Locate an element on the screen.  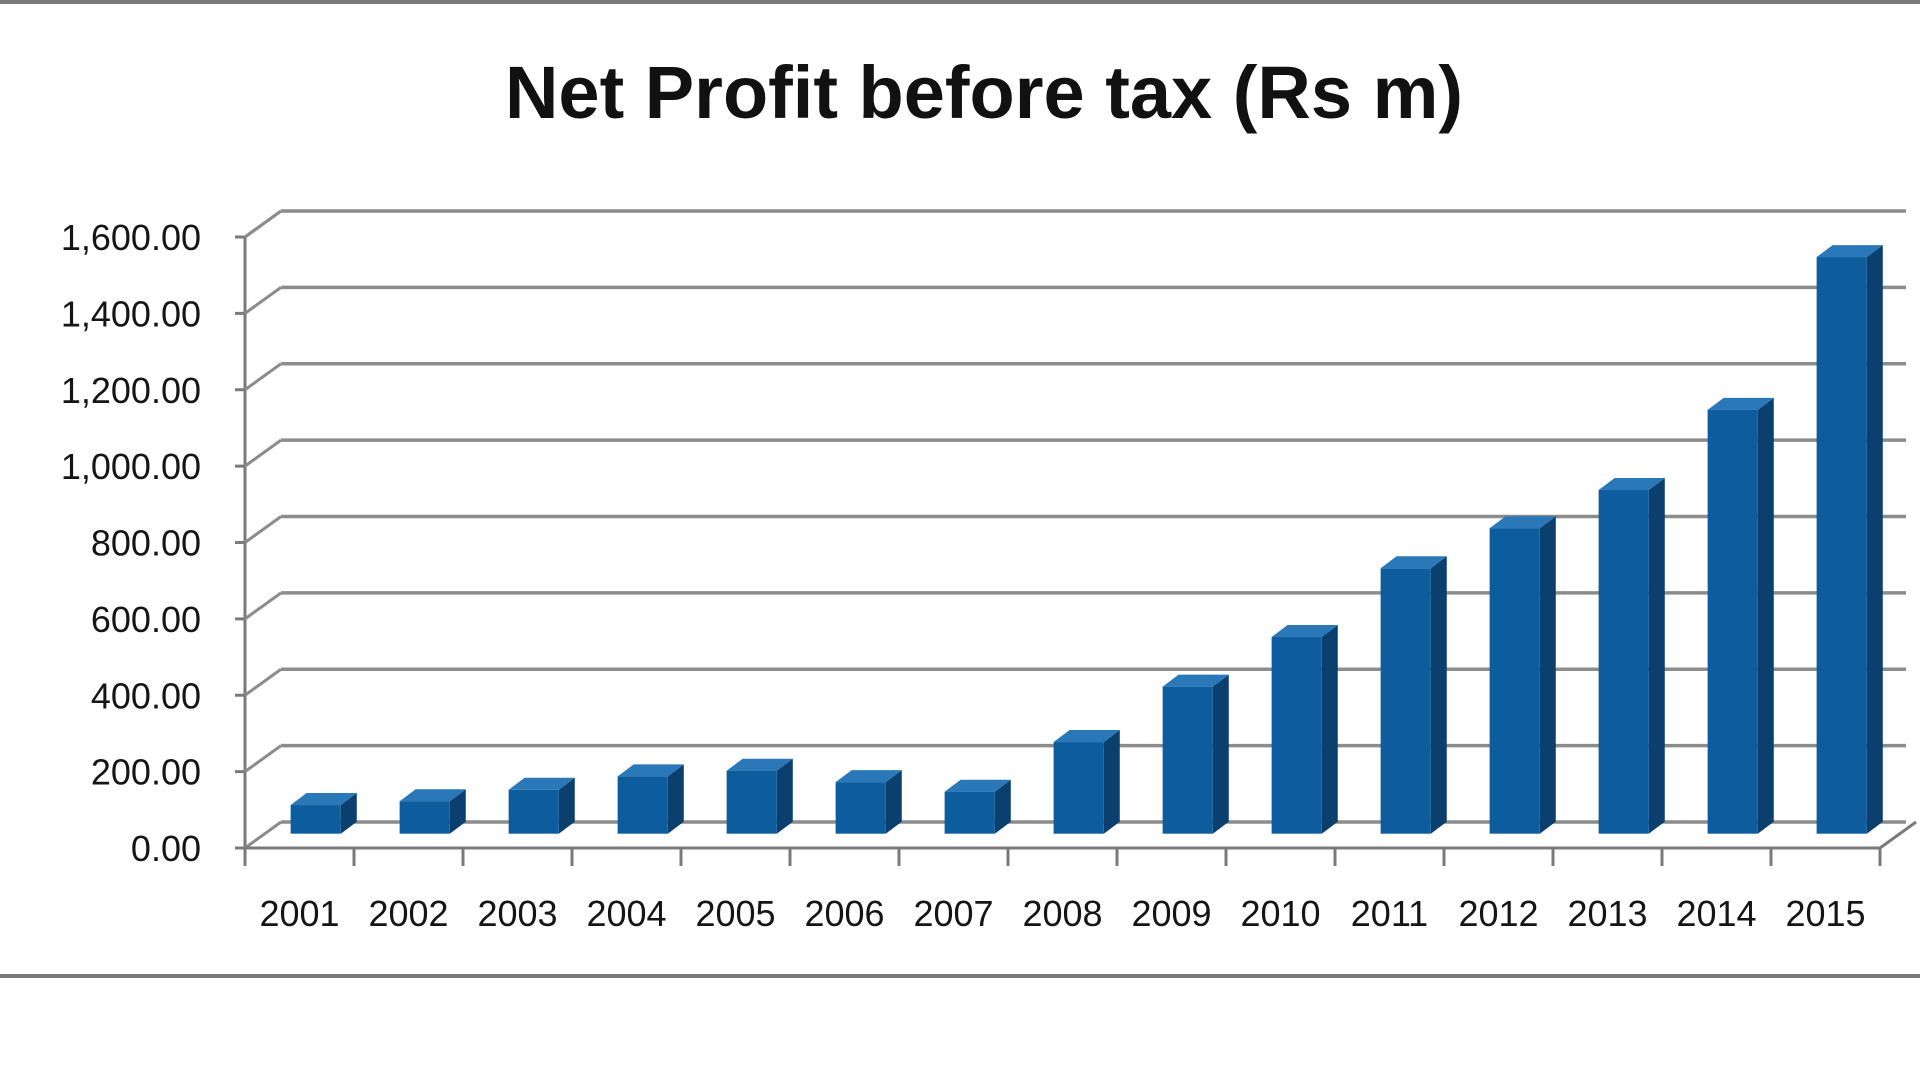
x-tick-label: 2002 is located at coordinates (408, 913).